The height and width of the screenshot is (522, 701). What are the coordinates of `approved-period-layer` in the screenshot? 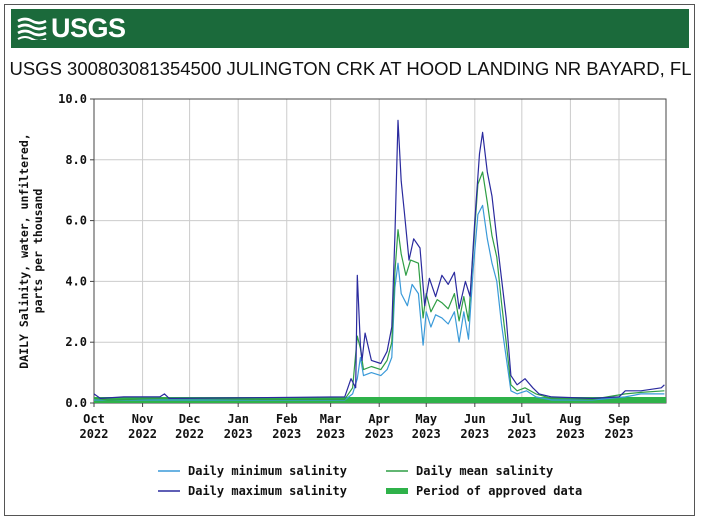 It's located at (380, 400).